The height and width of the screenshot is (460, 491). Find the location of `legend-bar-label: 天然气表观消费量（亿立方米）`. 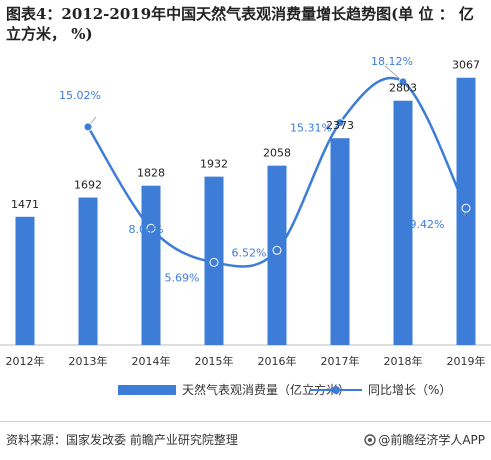

legend-bar-label: 天然气表观消费量（亿立方米） is located at coordinates (266, 390).